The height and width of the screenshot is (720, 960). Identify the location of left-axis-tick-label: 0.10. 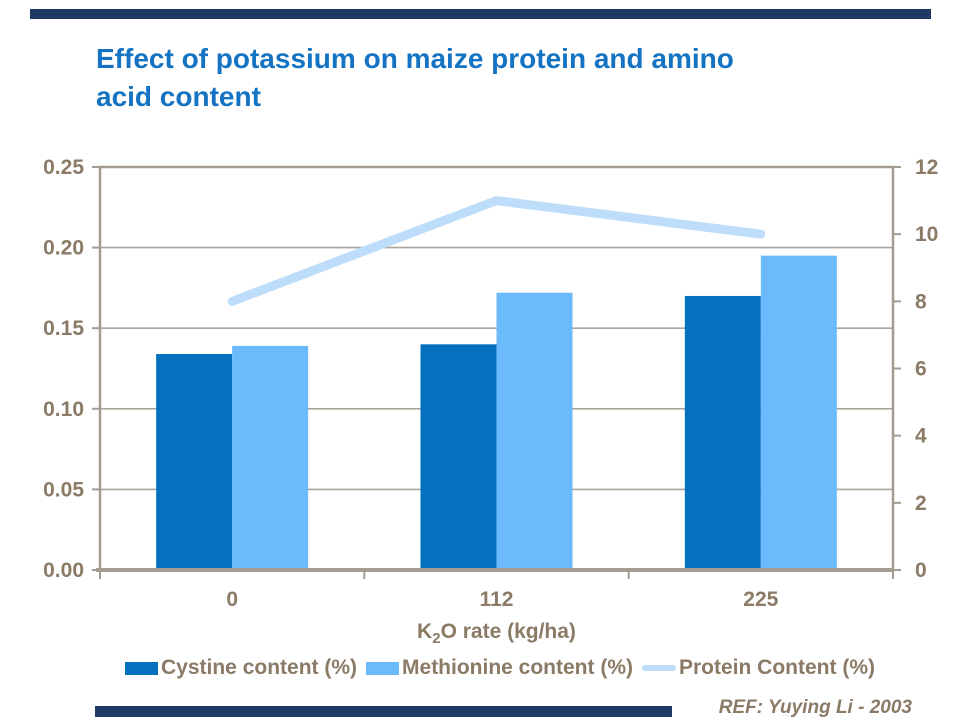
(63, 409).